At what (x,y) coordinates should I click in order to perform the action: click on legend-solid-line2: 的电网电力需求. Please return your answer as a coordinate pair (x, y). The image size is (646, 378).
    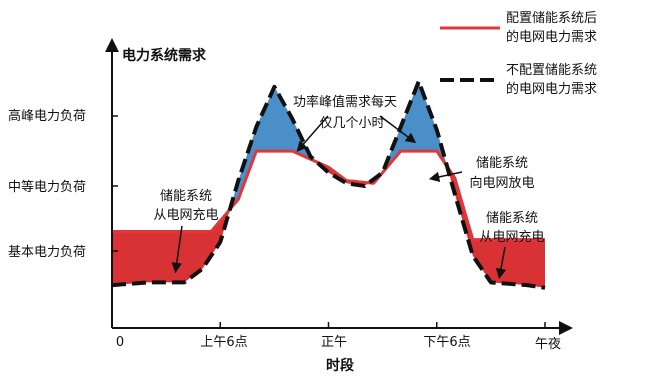
    Looking at the image, I should click on (551, 37).